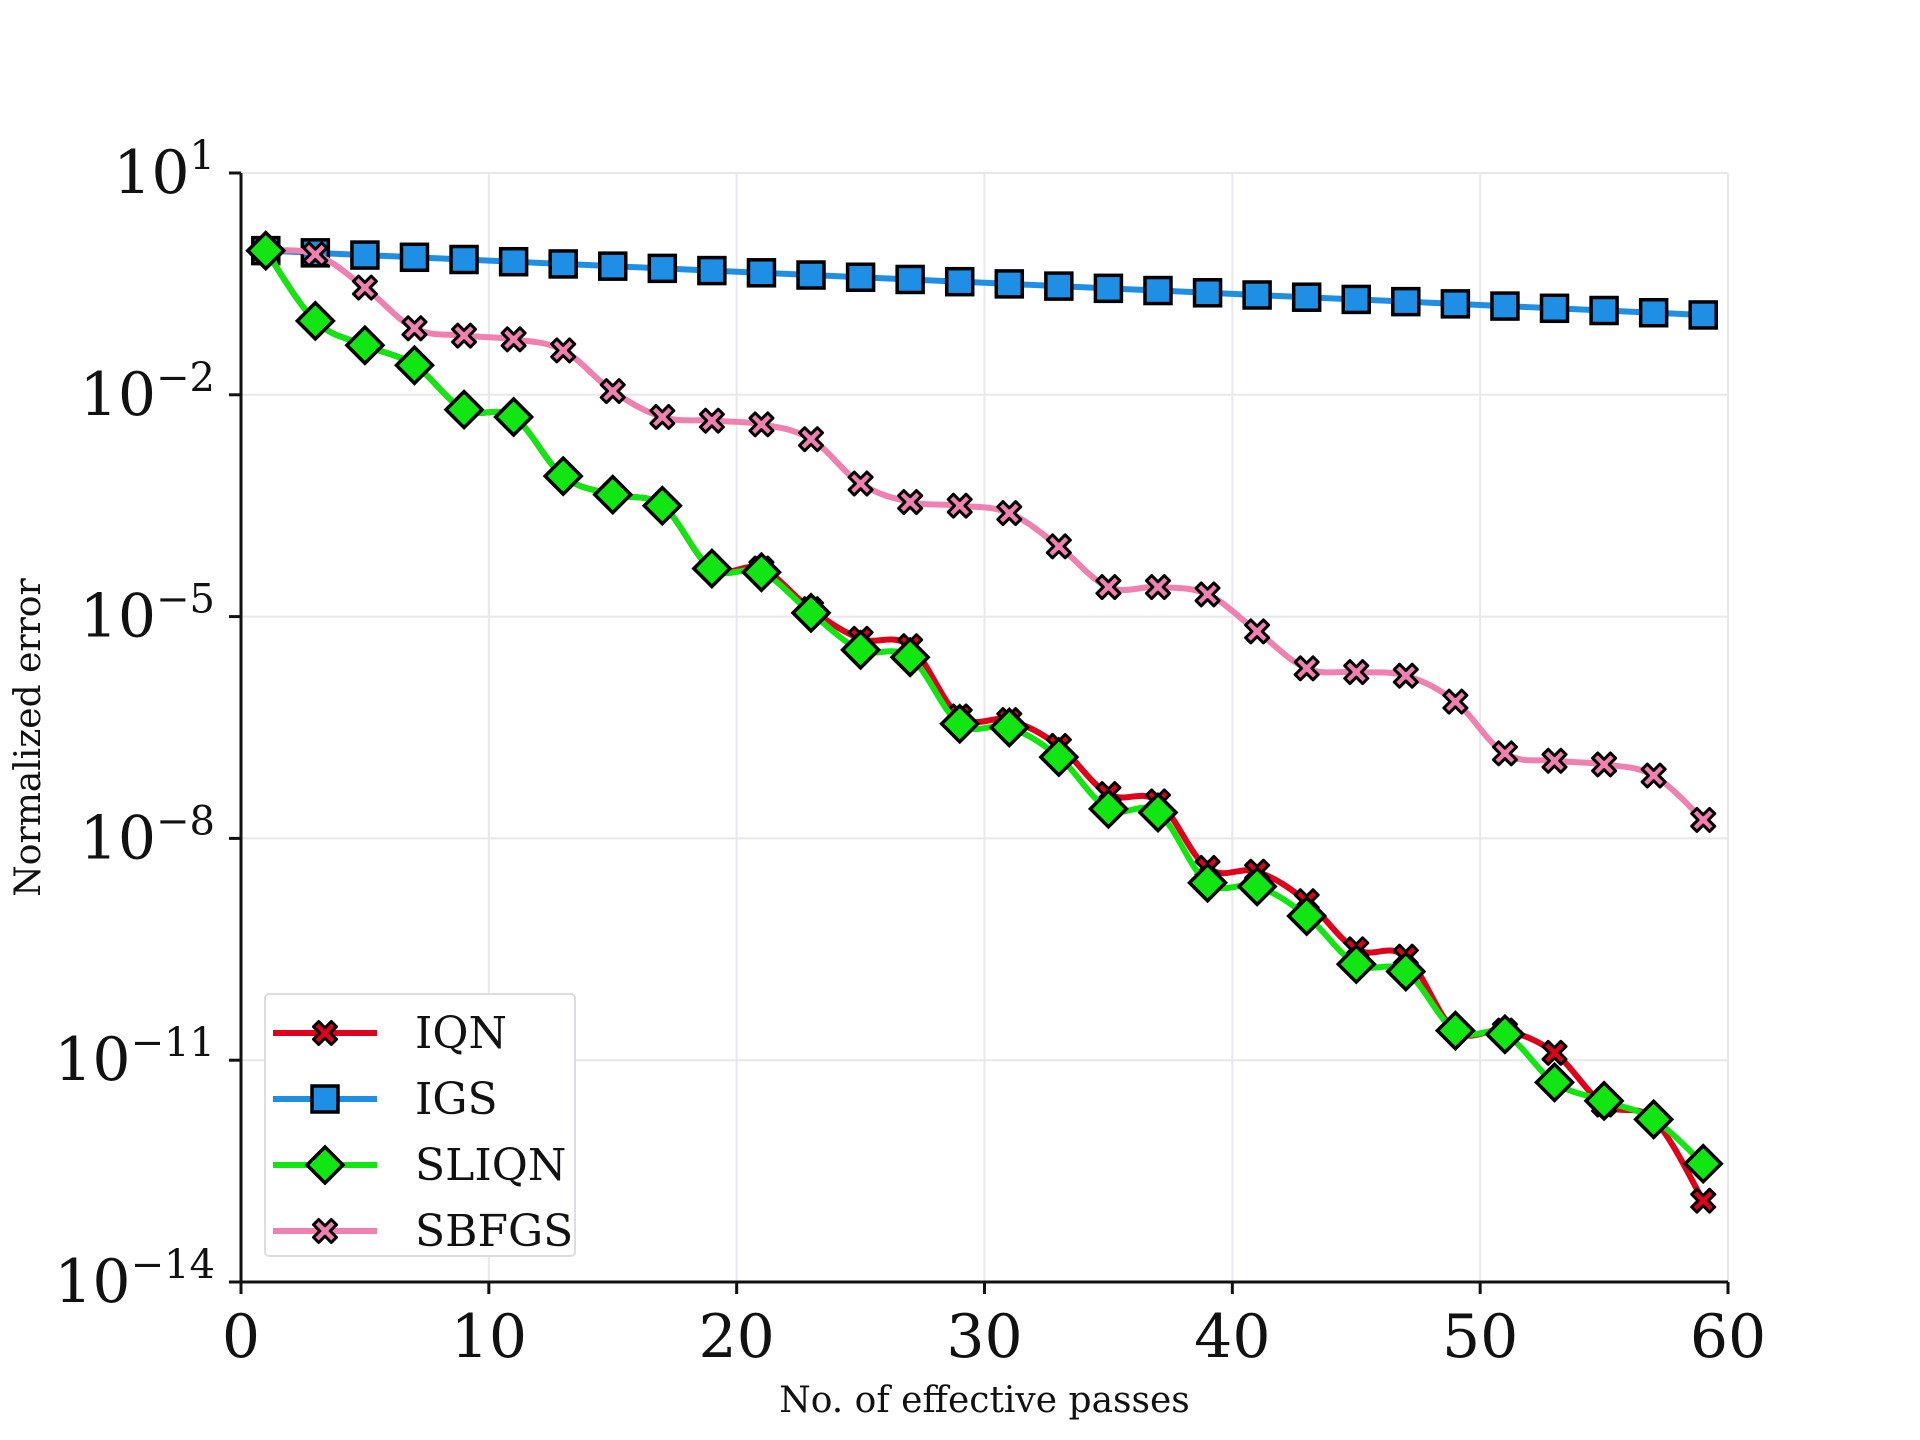 Image resolution: width=1920 pixels, height=1440 pixels. Describe the element at coordinates (489, 1337) in the screenshot. I see `x-tick-label: 10` at that location.